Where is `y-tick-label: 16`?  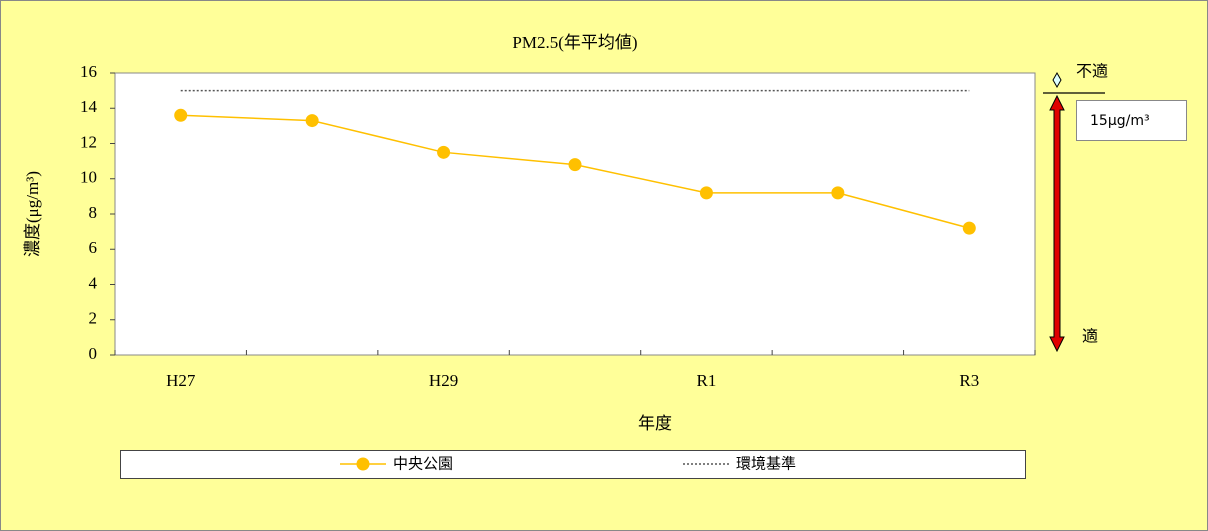
y-tick-label: 16 is located at coordinates (88, 71).